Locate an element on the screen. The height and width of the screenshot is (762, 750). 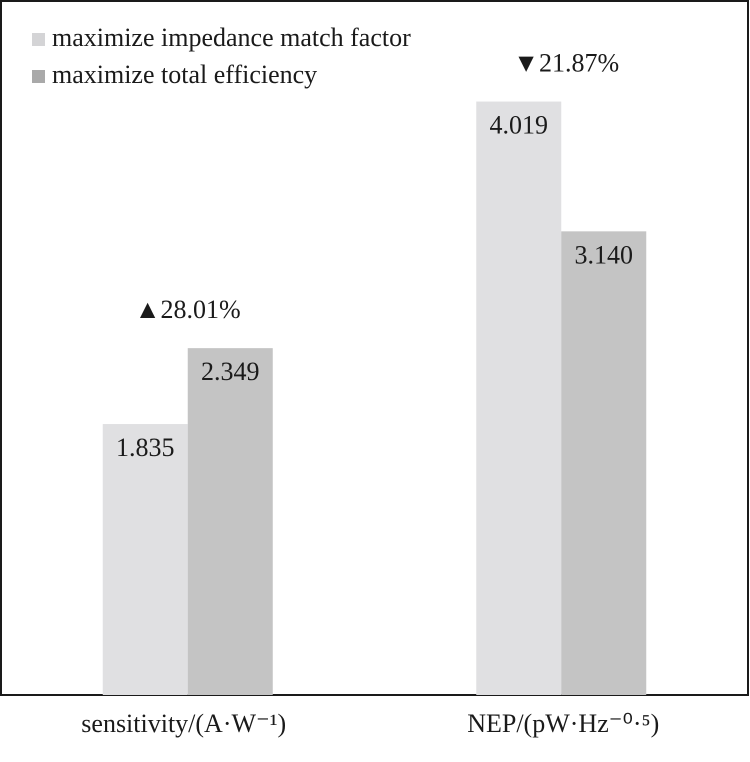
value-label: 3.140 is located at coordinates (604, 254).